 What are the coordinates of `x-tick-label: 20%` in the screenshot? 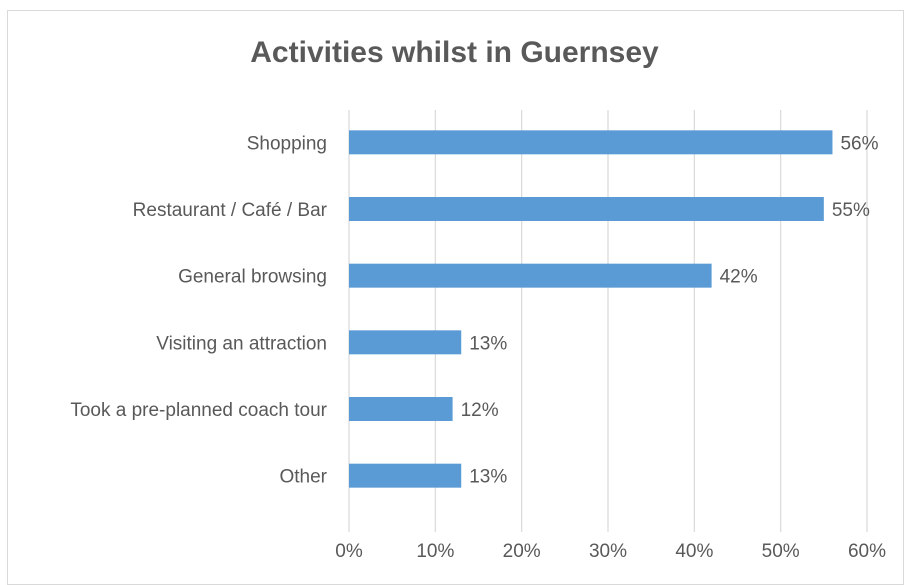 It's located at (522, 551).